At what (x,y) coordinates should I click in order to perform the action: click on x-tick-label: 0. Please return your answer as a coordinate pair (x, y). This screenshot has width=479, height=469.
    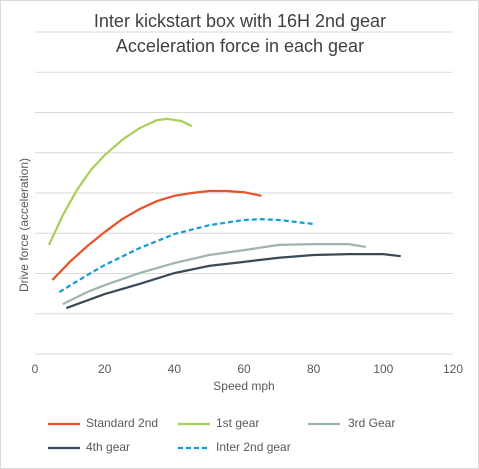
    Looking at the image, I should click on (35, 369).